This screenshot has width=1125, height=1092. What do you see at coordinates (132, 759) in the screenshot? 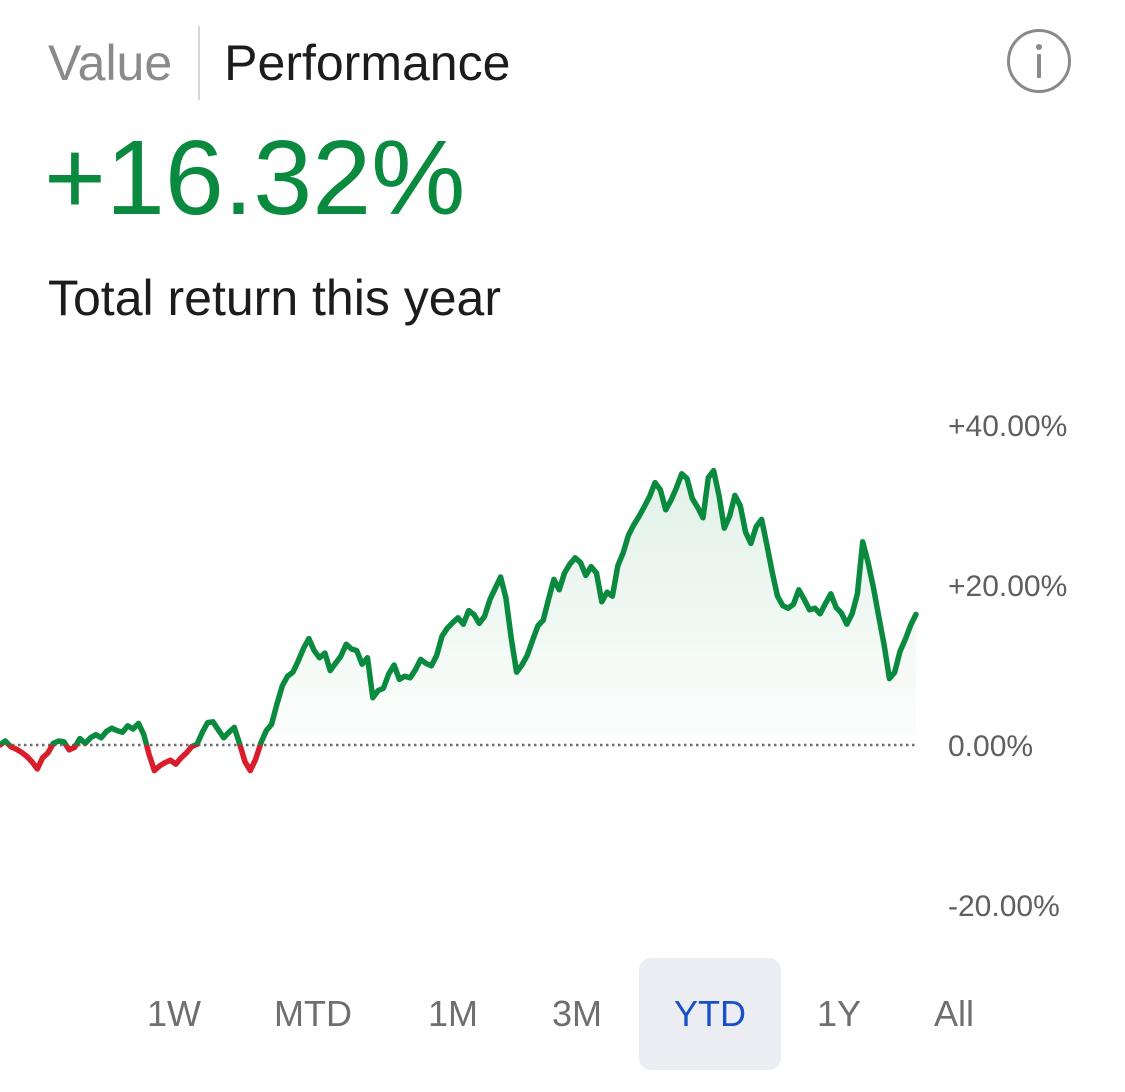
I see `return-line-negative` at bounding box center [132, 759].